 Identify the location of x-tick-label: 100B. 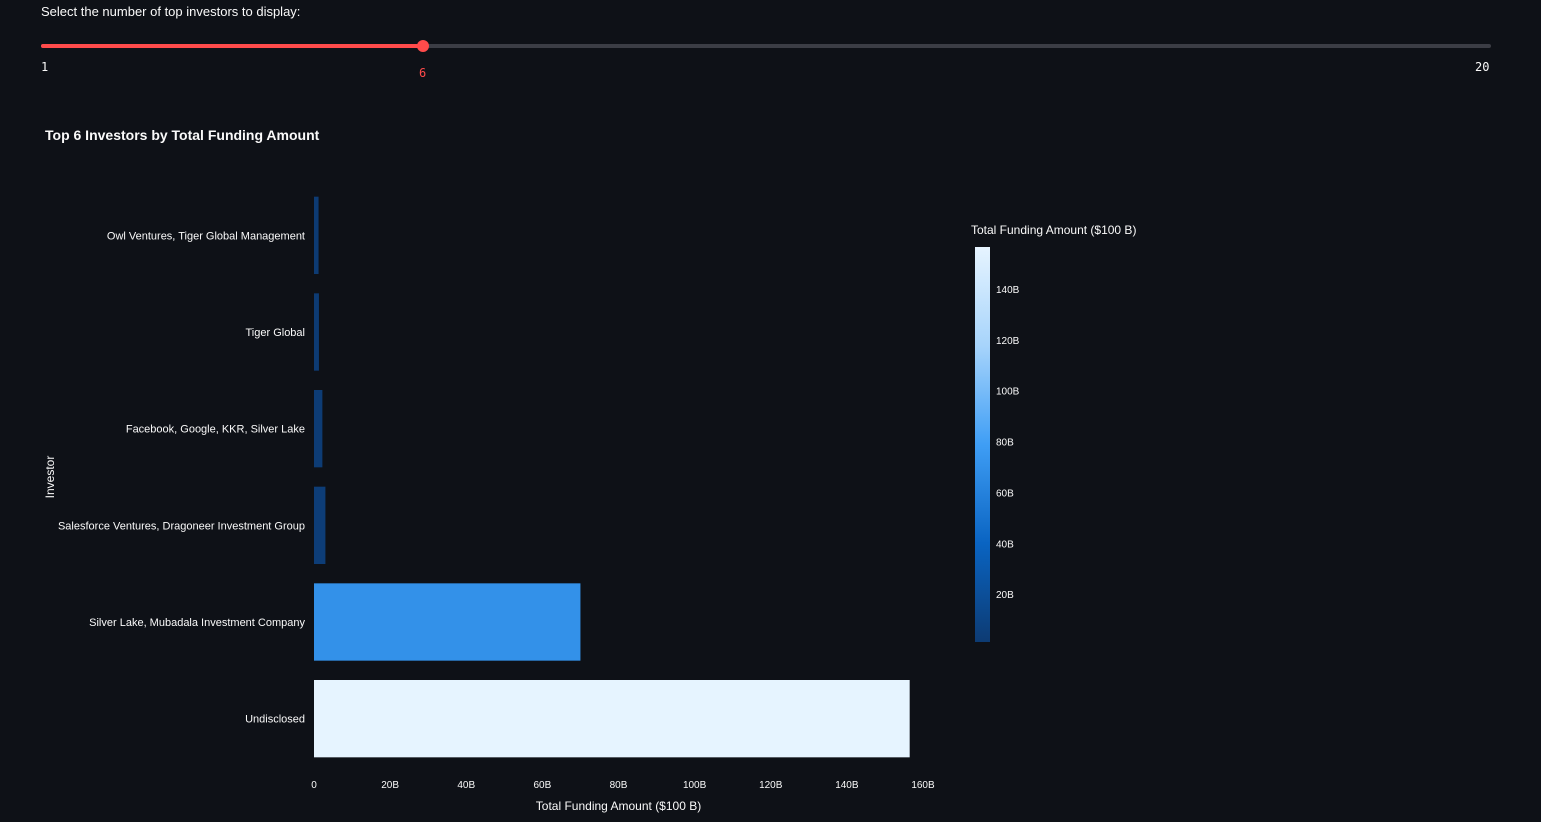
(695, 785).